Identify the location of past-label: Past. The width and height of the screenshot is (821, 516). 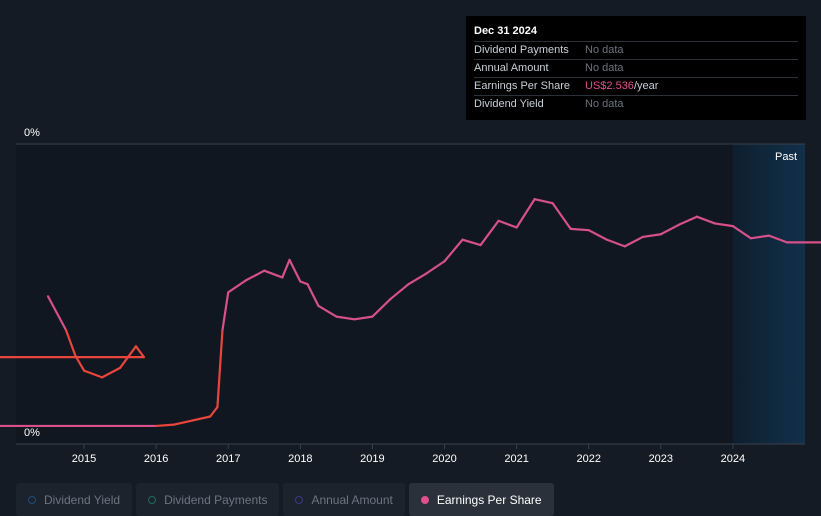
(786, 157).